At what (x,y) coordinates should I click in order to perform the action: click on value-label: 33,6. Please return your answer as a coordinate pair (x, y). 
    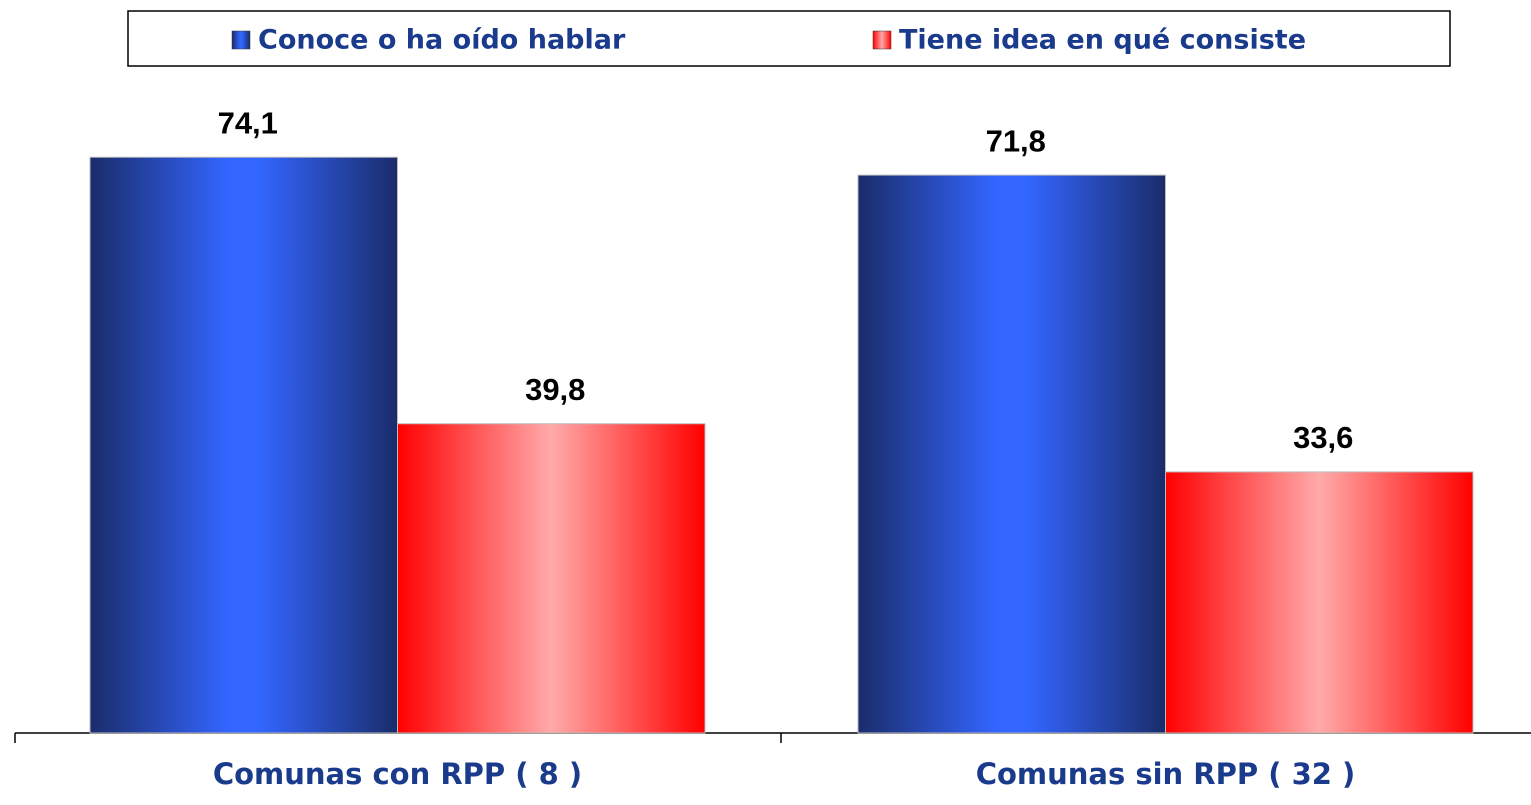
    Looking at the image, I should click on (1323, 437).